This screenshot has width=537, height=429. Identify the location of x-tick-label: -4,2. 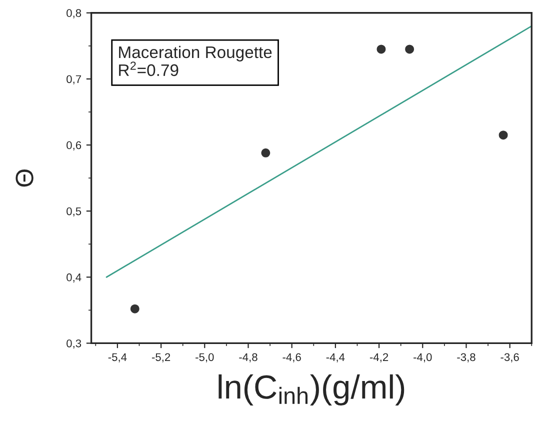
(379, 357).